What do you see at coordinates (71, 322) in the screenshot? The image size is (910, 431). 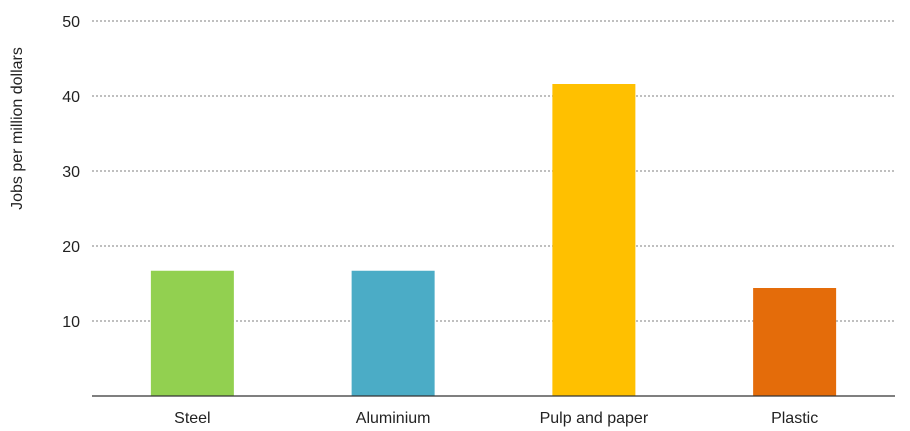 I see `y-tick-label-10: 10` at bounding box center [71, 322].